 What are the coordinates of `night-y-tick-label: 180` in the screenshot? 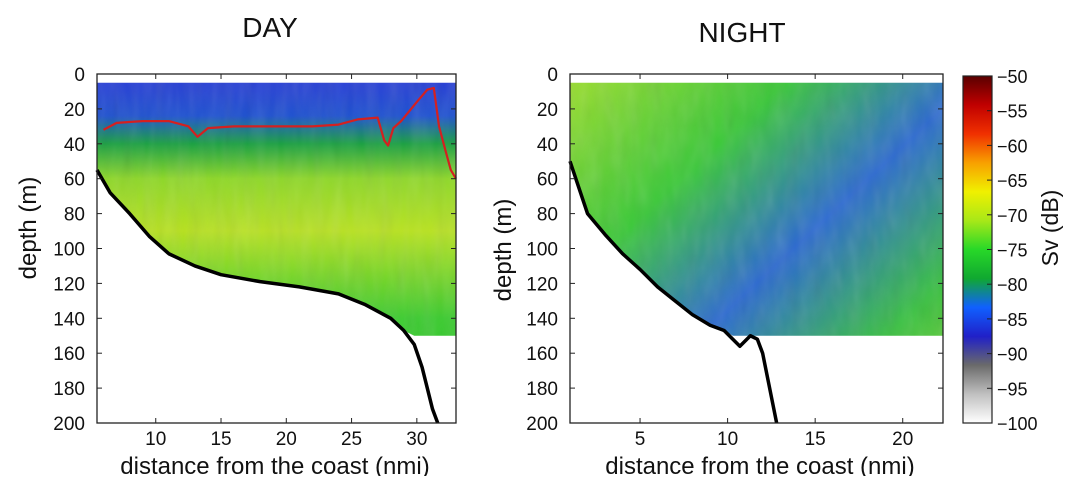 It's located at (542, 389).